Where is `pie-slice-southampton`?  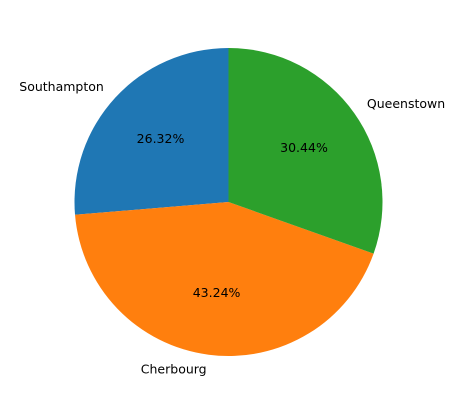
pie-slice-southampton is located at coordinates (151, 131).